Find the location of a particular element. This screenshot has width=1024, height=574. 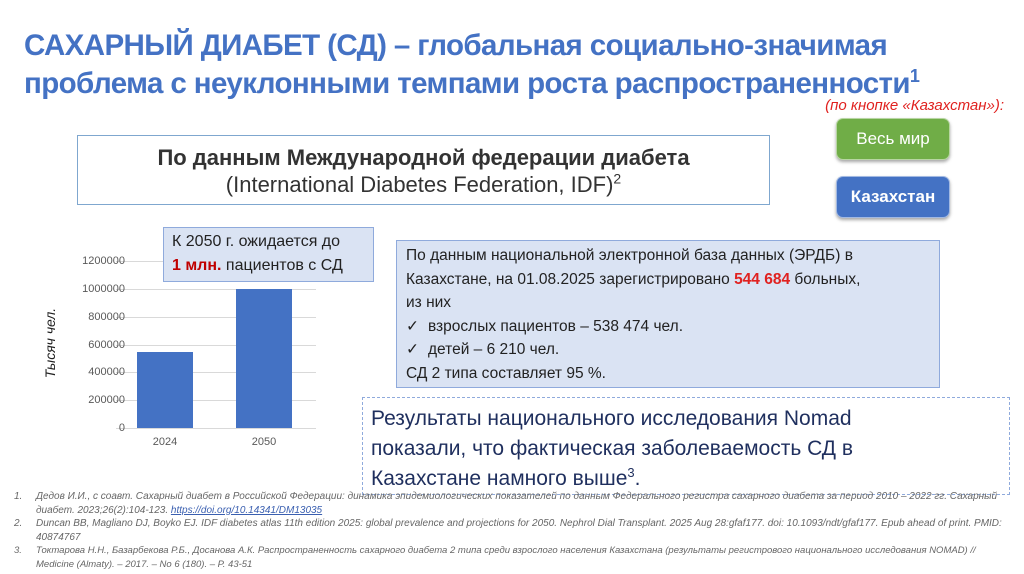

list-item: ✓ детей – 6 210 чел. is located at coordinates (668, 350).